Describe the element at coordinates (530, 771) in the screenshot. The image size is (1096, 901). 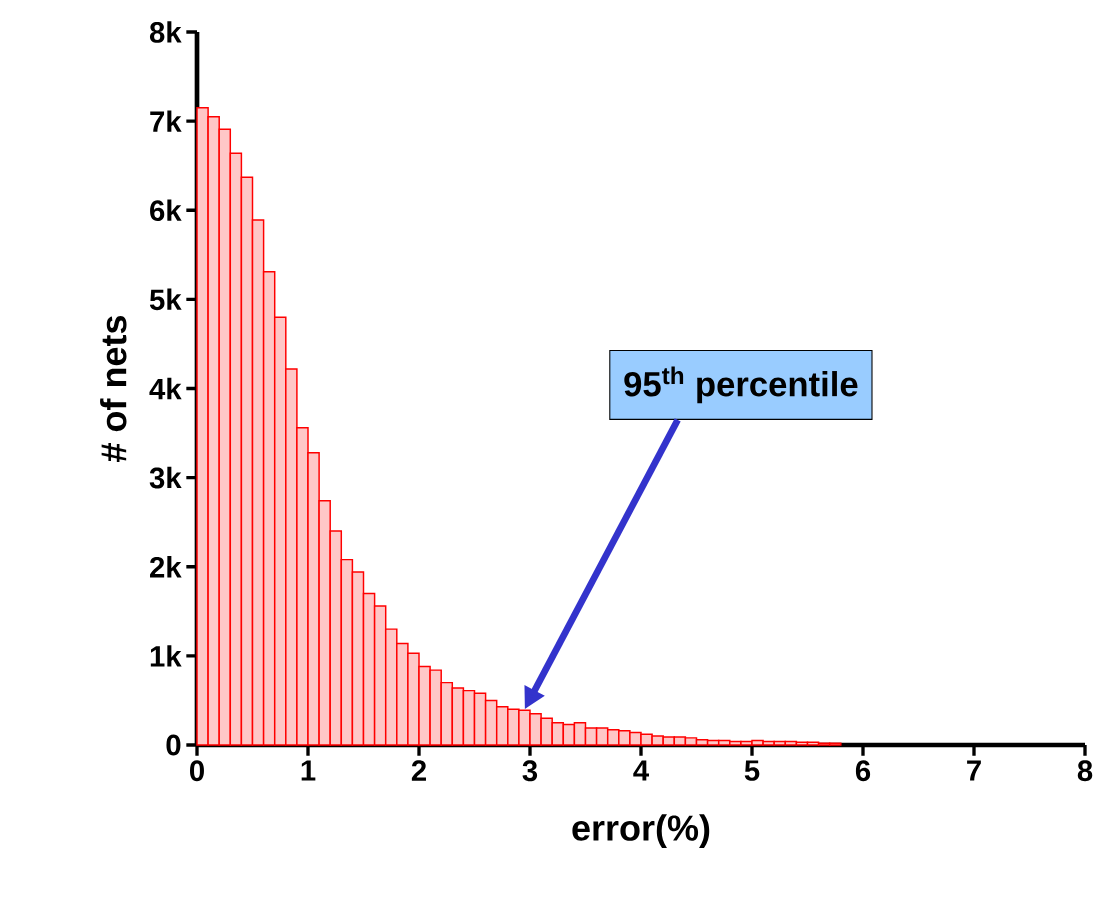
I see `x-tick-label: 3` at that location.